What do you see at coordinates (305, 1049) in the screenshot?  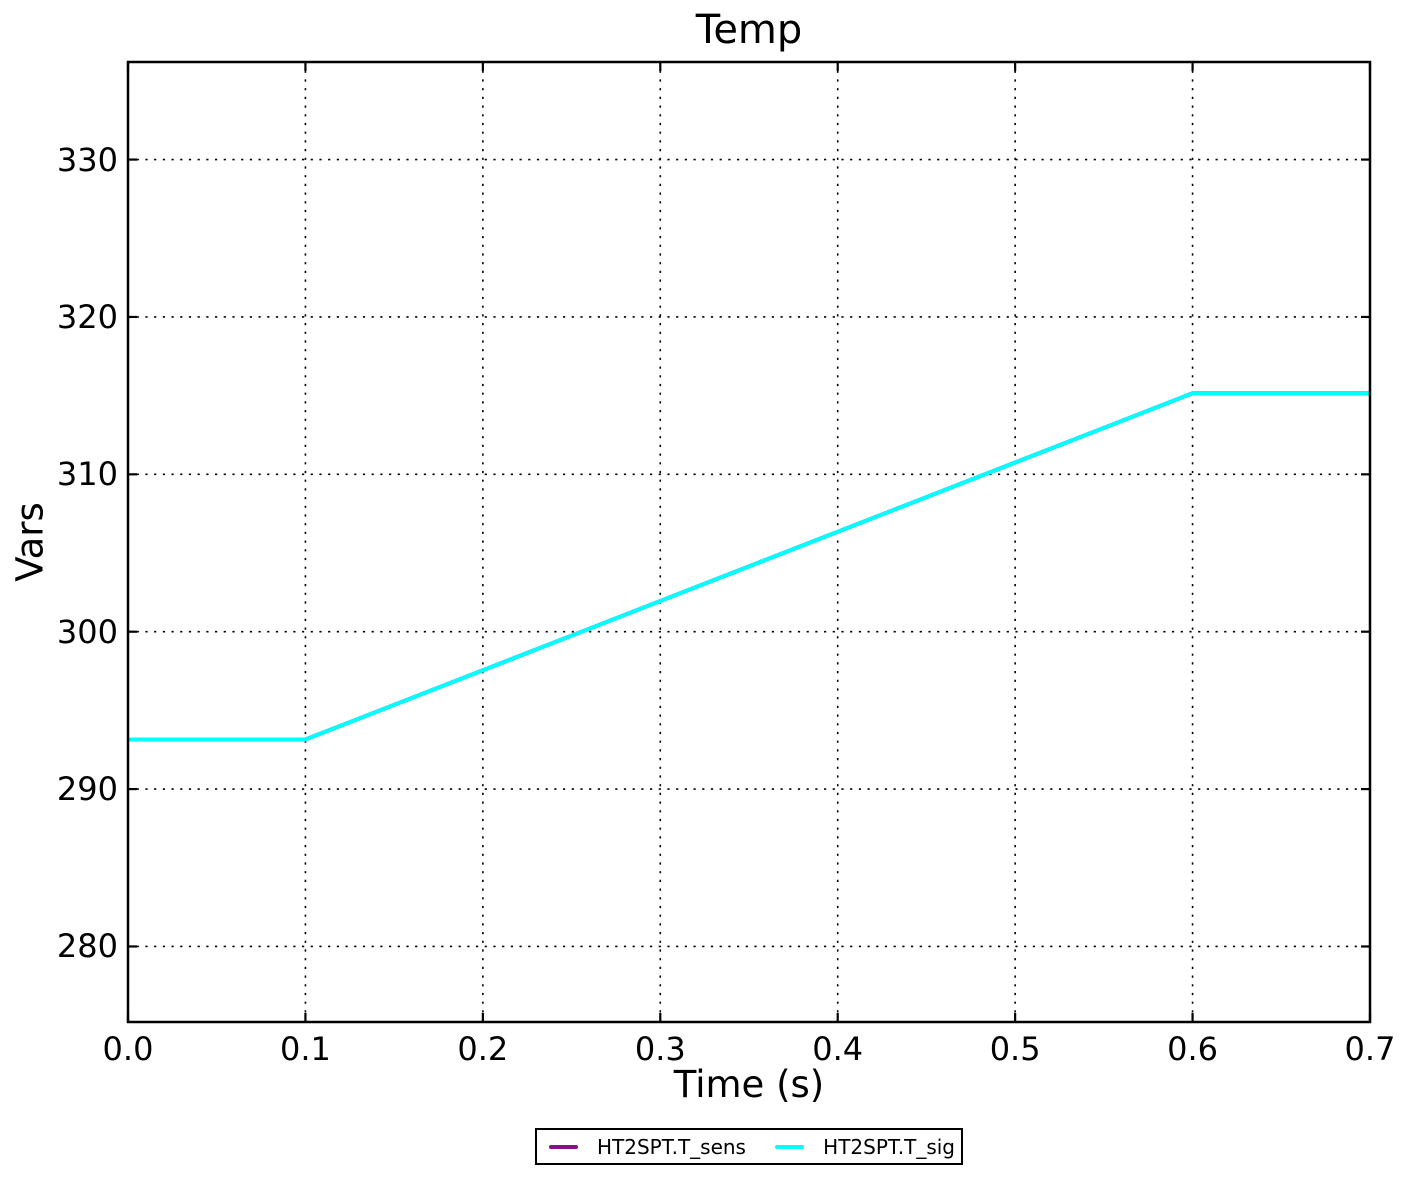 I see `x-tick-label: 0.1` at bounding box center [305, 1049].